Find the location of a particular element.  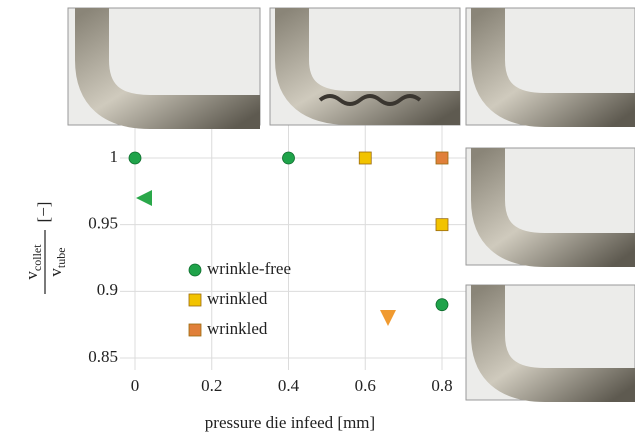

x-tick-label: 0 is located at coordinates (135, 385).